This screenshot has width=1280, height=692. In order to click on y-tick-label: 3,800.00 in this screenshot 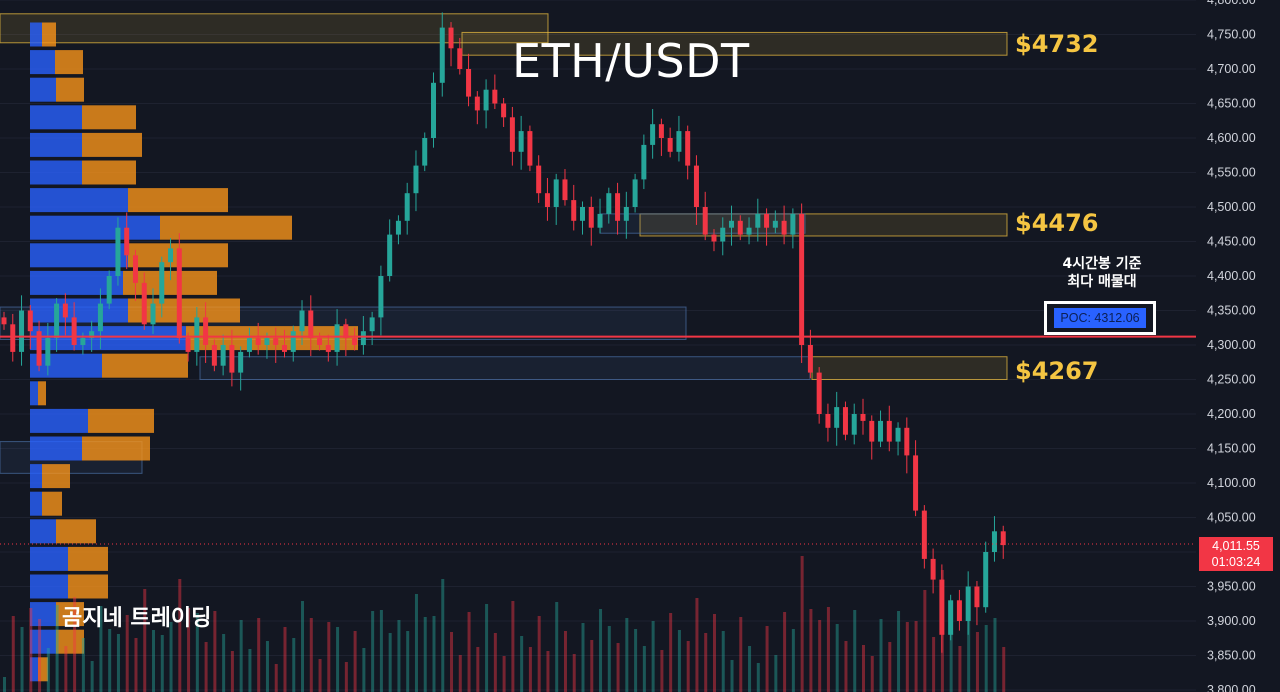, I will do `click(1231, 687)`.